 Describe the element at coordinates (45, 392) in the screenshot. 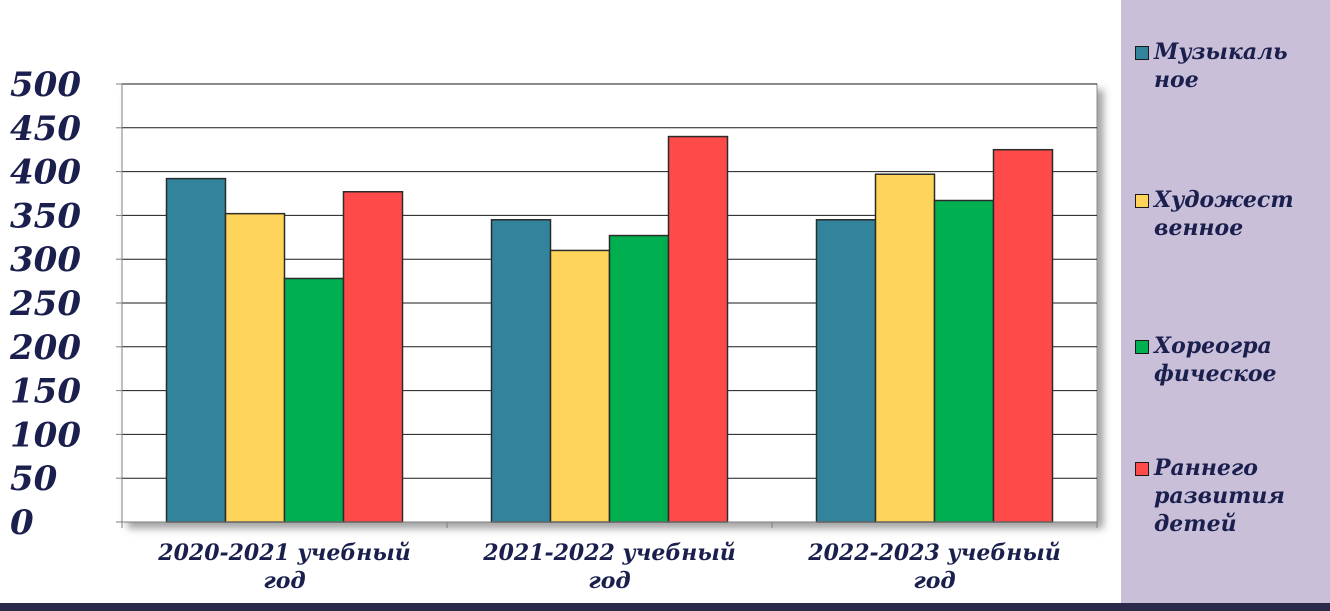

I see `y-tick-label: 150` at that location.